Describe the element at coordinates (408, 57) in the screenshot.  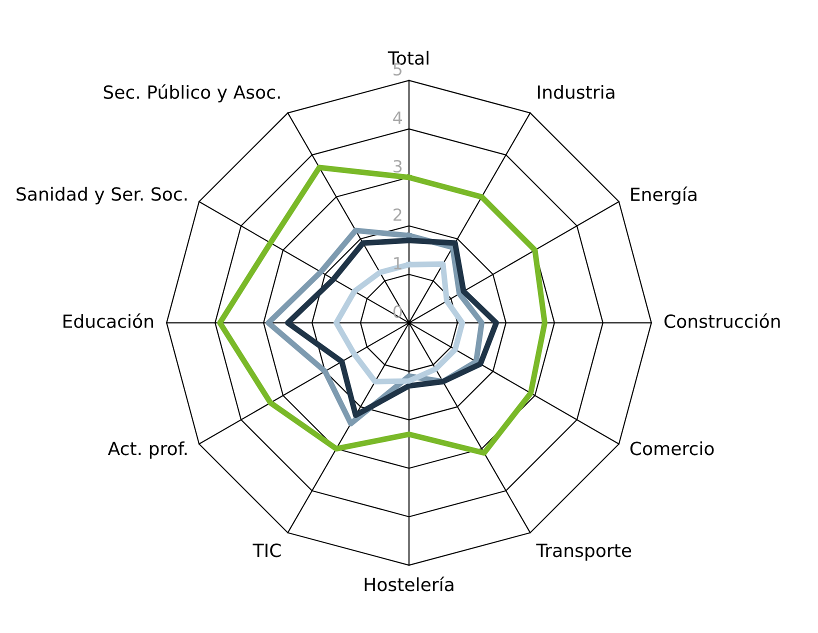
I see `spoke-label: Total` at that location.